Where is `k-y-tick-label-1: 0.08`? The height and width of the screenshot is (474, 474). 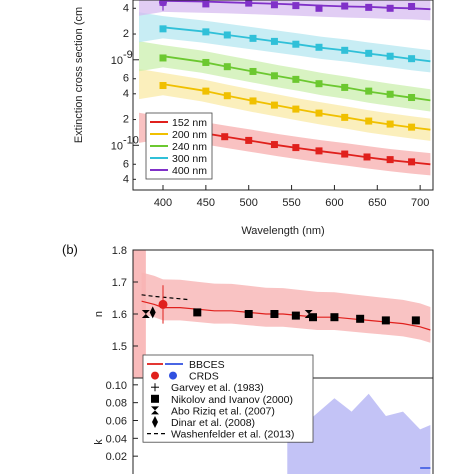 k-y-tick-label-1: 0.08 is located at coordinates (116, 404).